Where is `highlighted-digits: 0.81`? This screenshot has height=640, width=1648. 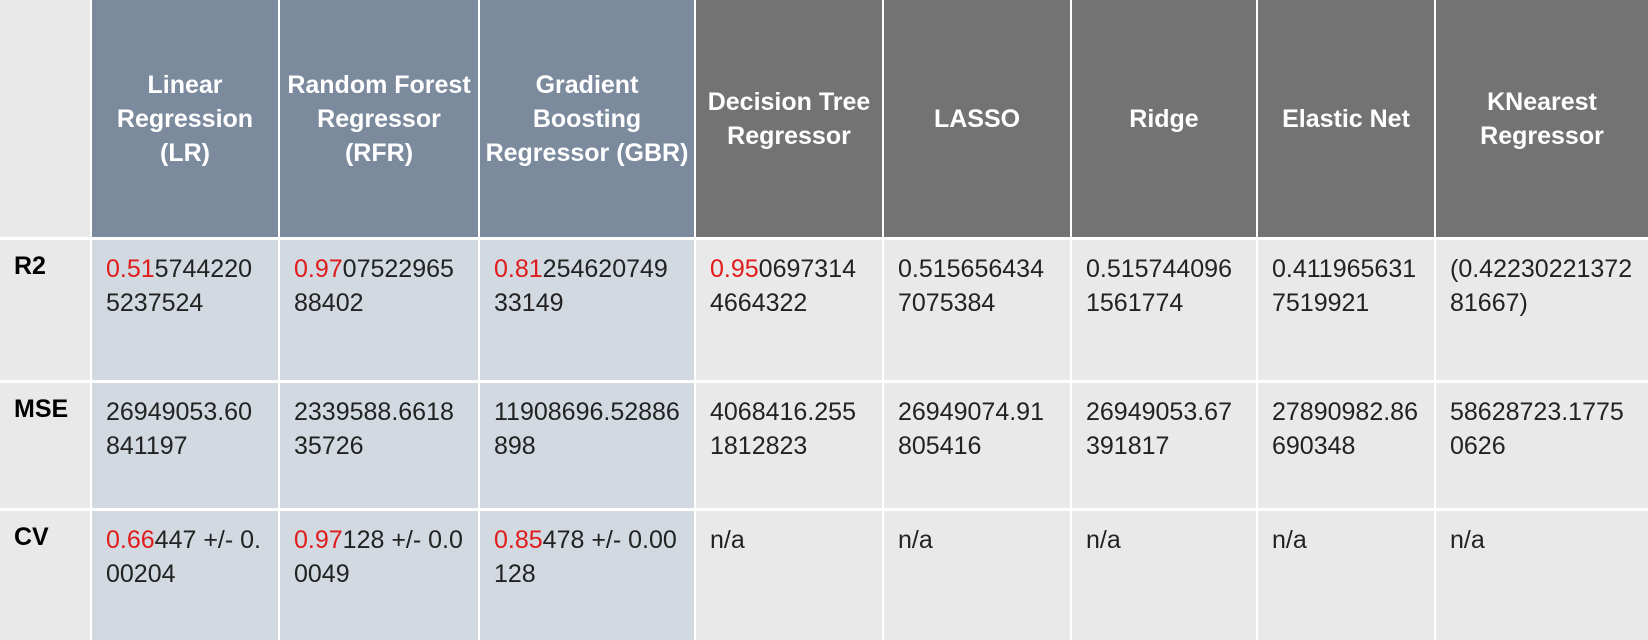
highlighted-digits: 0.81 is located at coordinates (518, 269).